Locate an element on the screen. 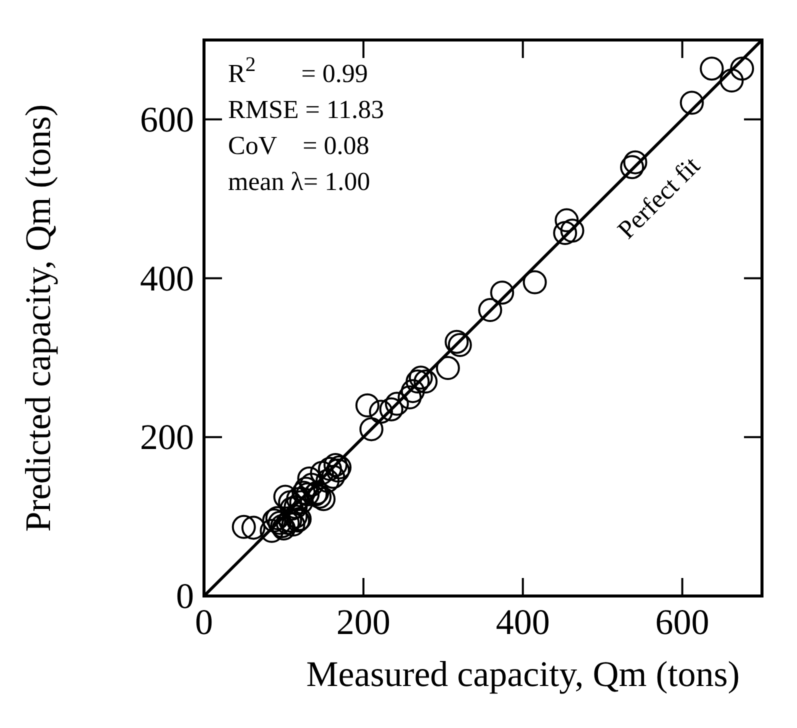 The height and width of the screenshot is (728, 797). y-tick-label: 400 is located at coordinates (167, 278).